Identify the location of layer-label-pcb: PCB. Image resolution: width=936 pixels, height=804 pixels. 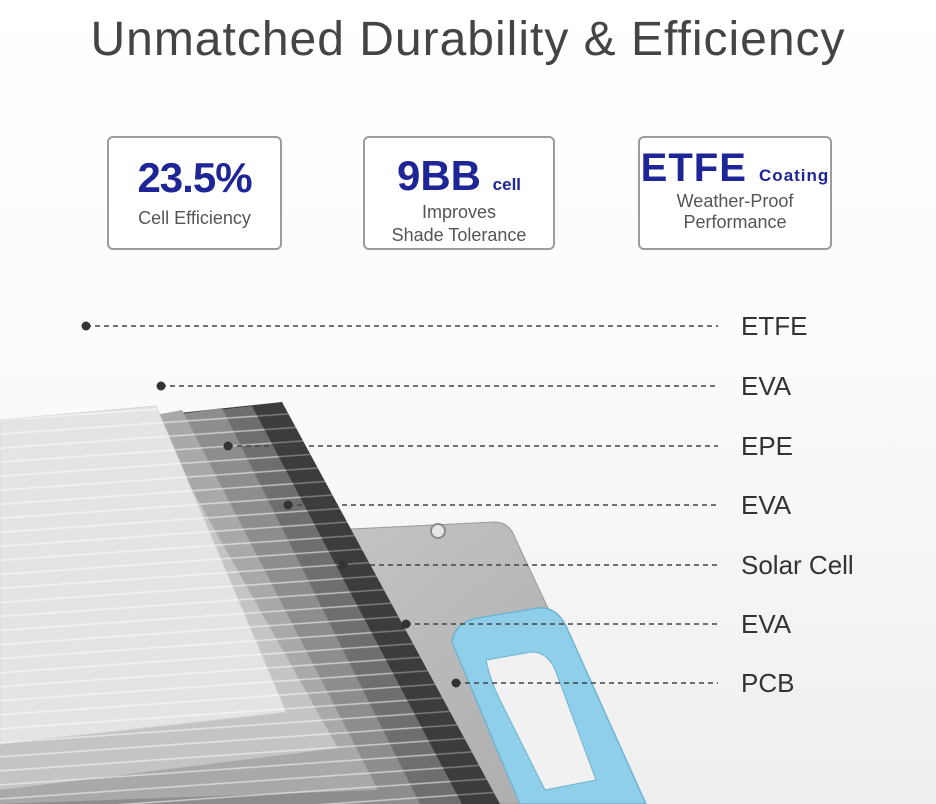
(768, 683).